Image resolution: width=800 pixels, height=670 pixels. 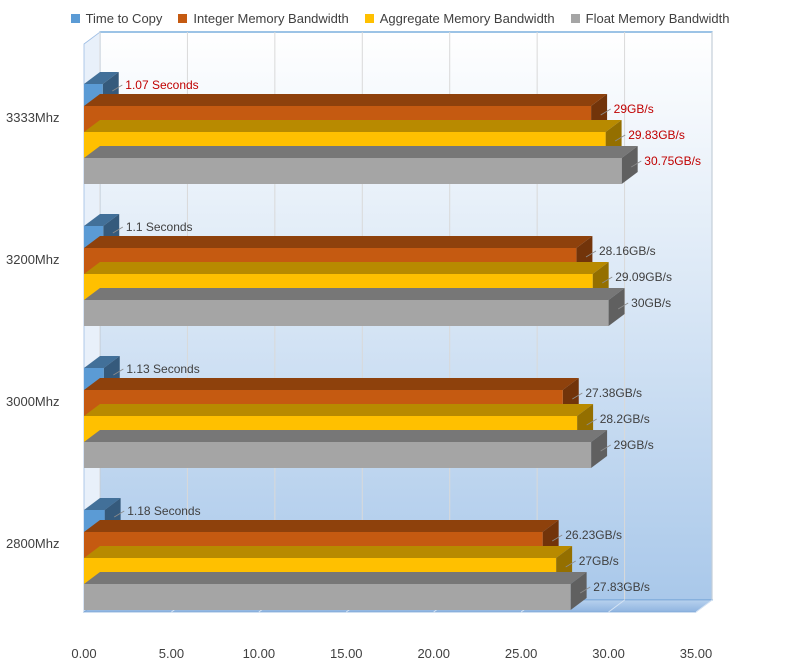 I want to click on data-label: 28.2GB/s, so click(x=625, y=419).